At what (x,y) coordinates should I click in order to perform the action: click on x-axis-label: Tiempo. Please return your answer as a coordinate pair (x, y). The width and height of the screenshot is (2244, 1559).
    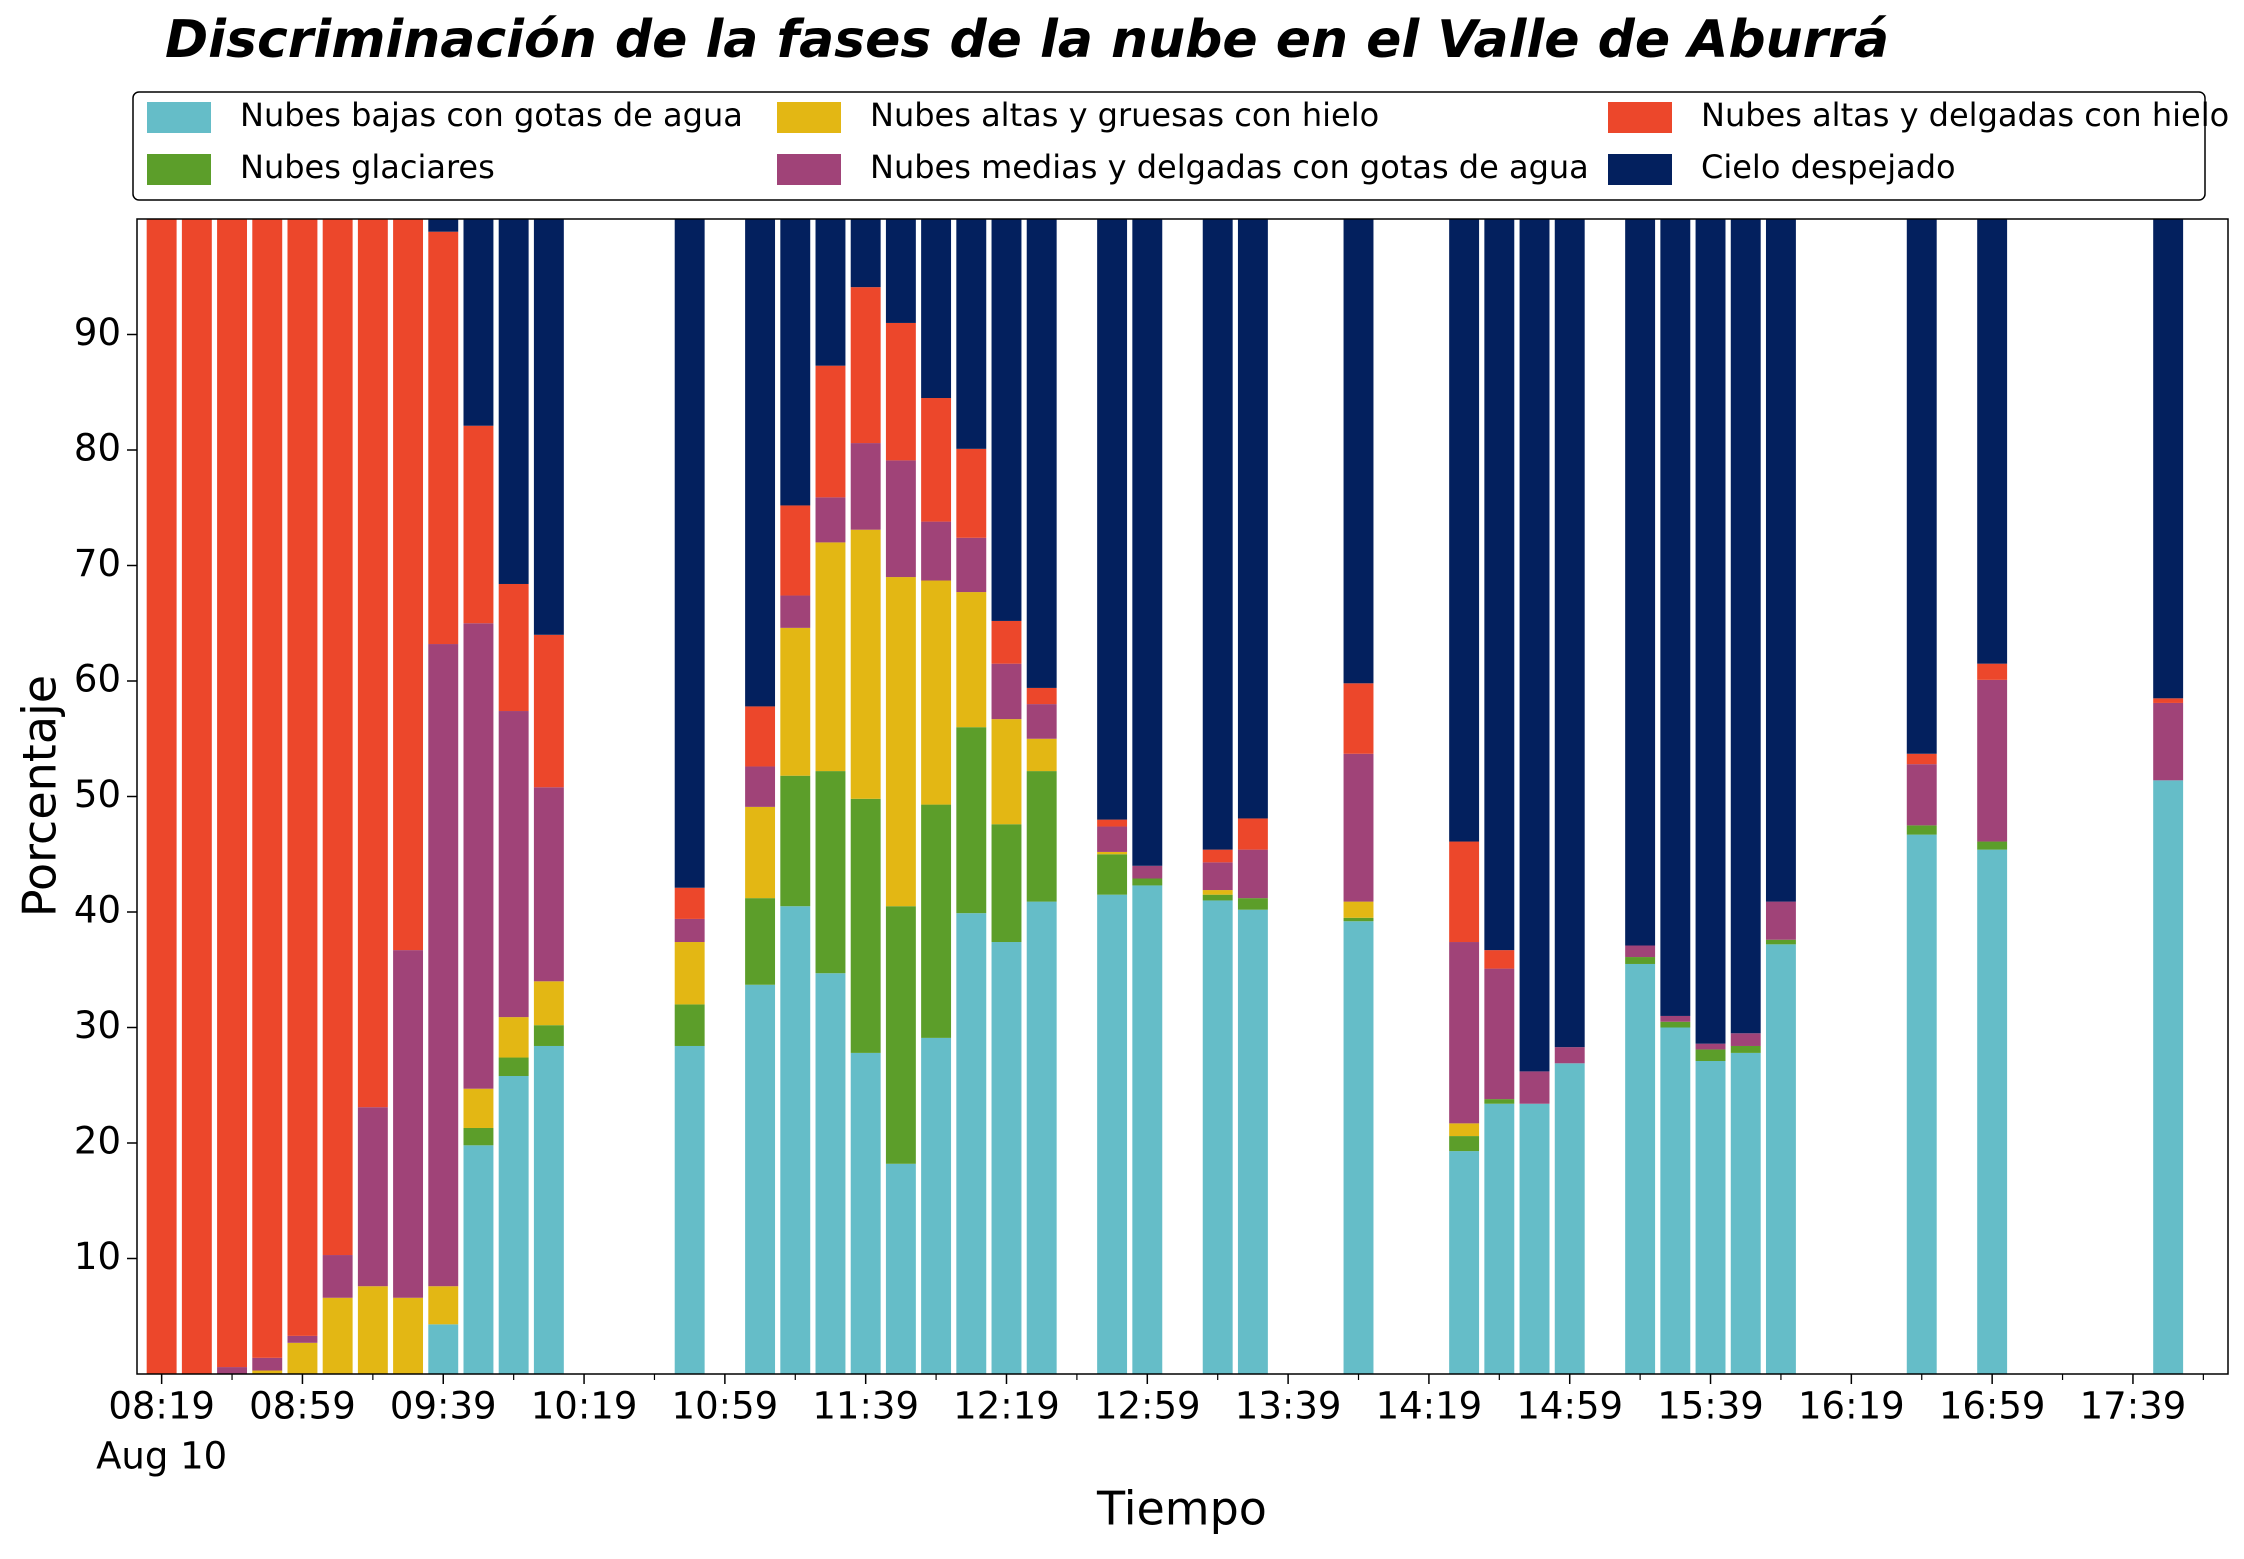
    Looking at the image, I should click on (1181, 1509).